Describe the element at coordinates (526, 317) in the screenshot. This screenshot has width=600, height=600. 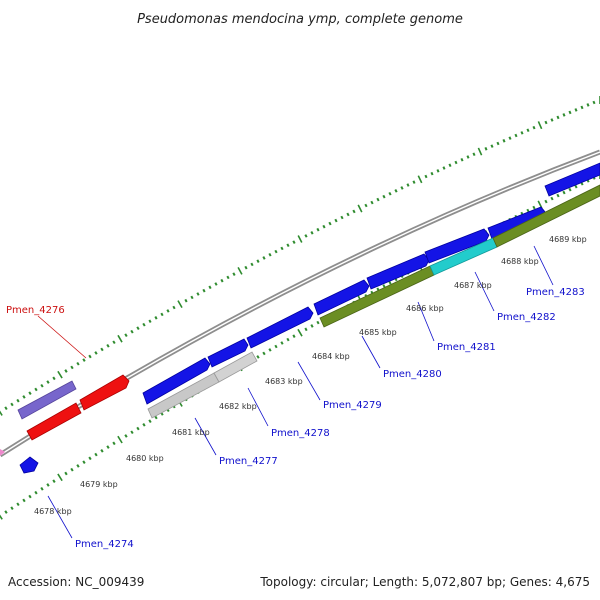
I see `gene-label: Pmen_4282` at that location.